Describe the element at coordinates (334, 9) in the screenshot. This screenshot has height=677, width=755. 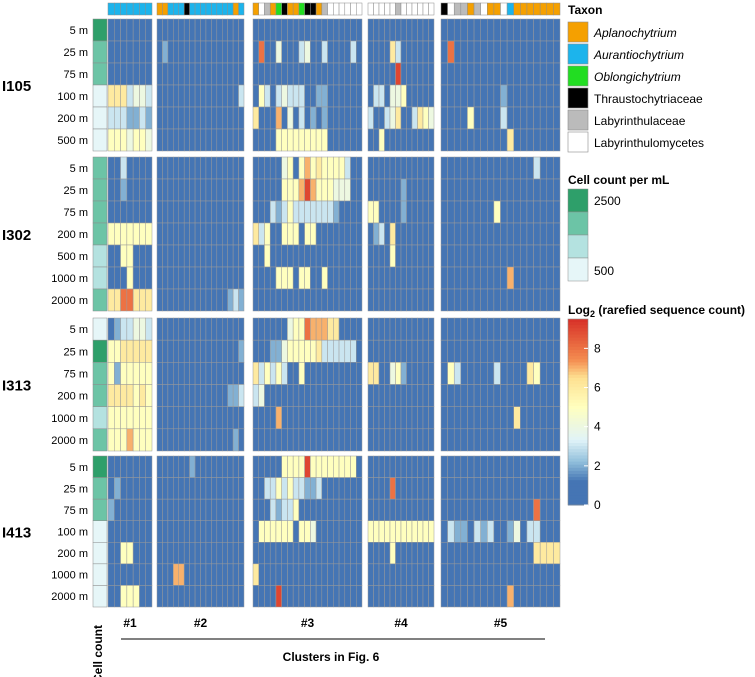
I see `taxon-color-bar` at that location.